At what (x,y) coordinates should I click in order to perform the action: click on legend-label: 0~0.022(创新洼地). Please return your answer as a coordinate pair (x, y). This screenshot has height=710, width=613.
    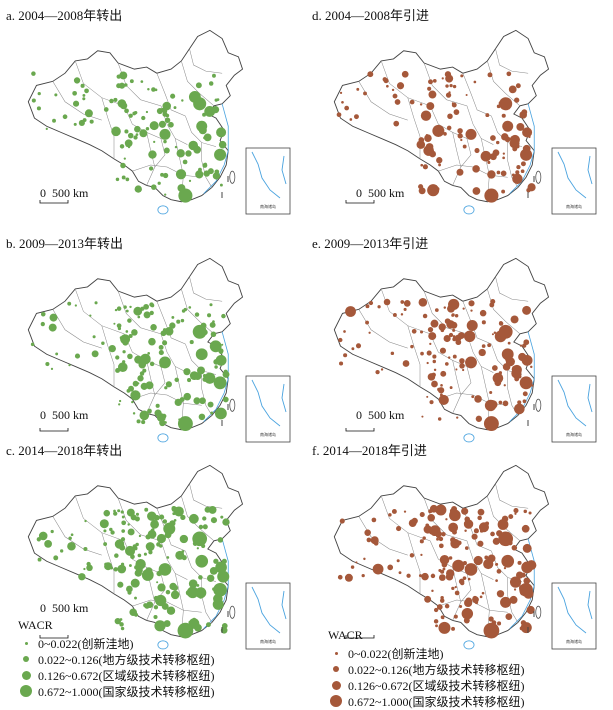
    Looking at the image, I should click on (86, 643).